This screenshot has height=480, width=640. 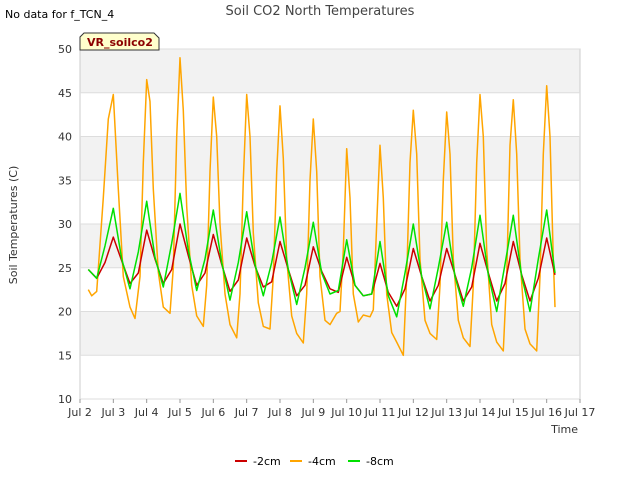 I want to click on x-tick-label: Jul 13, so click(x=446, y=412).